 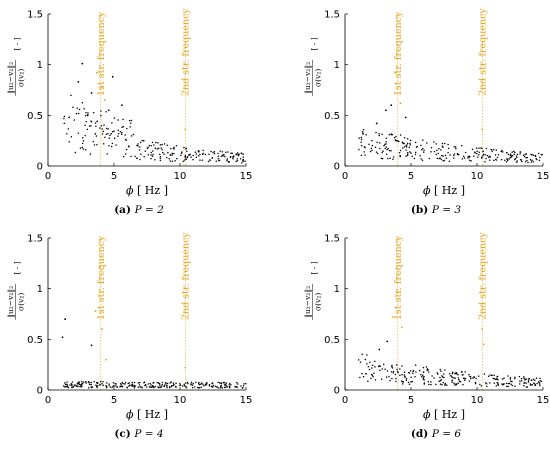 What do you see at coordinates (138, 434) in the screenshot?
I see `panel-caption: (c) P = 4` at bounding box center [138, 434].